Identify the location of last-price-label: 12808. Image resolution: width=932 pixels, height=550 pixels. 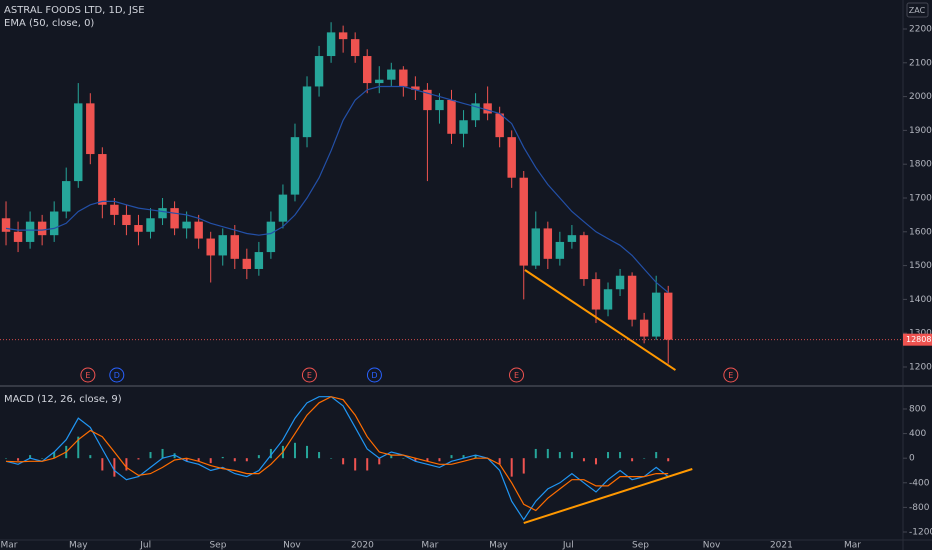
(918, 339).